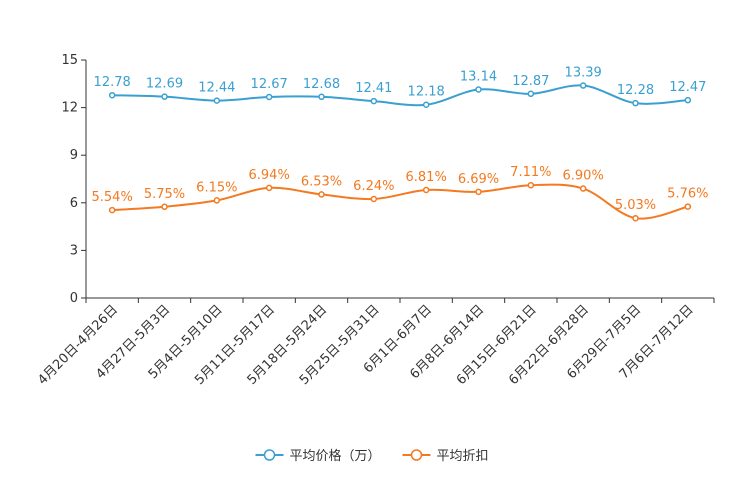  Describe the element at coordinates (583, 73) in the screenshot. I see `series-1-data-label: 13.39` at that location.